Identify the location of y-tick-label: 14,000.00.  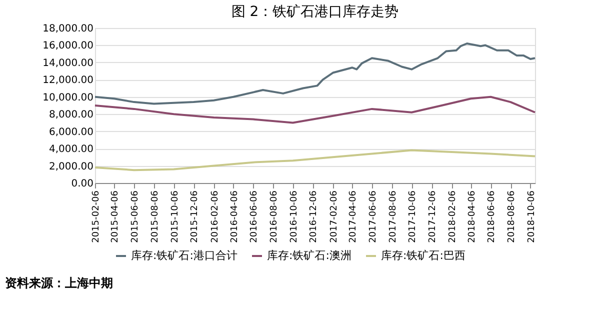
(68, 63).